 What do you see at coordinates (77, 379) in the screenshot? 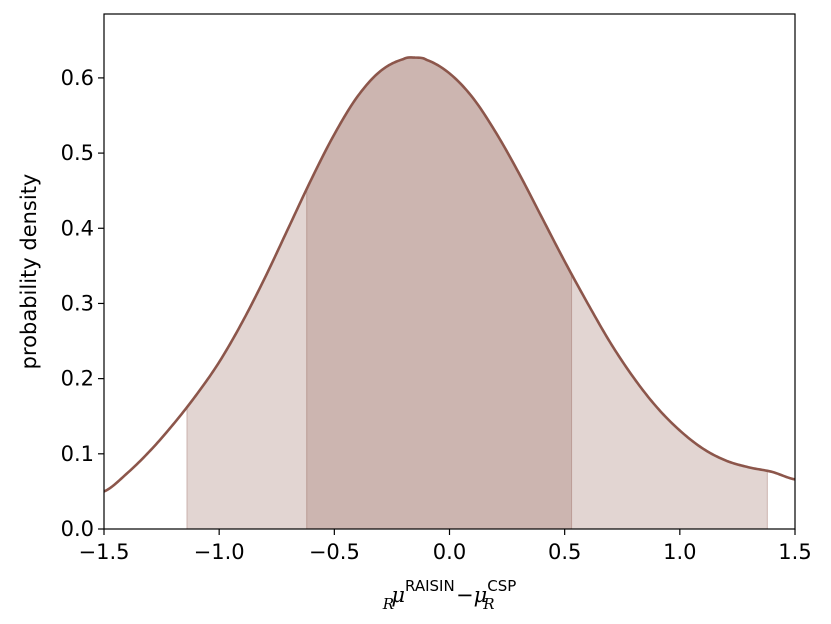
I see `y-tick-label: 0.2` at bounding box center [77, 379].